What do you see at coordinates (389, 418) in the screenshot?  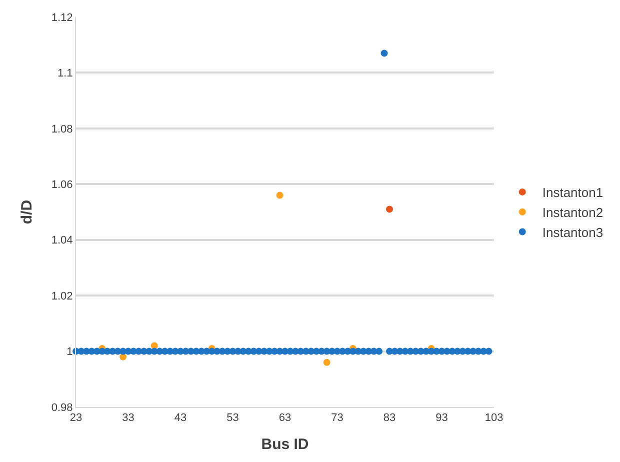 I see `x-tick-label: 83` at bounding box center [389, 418].